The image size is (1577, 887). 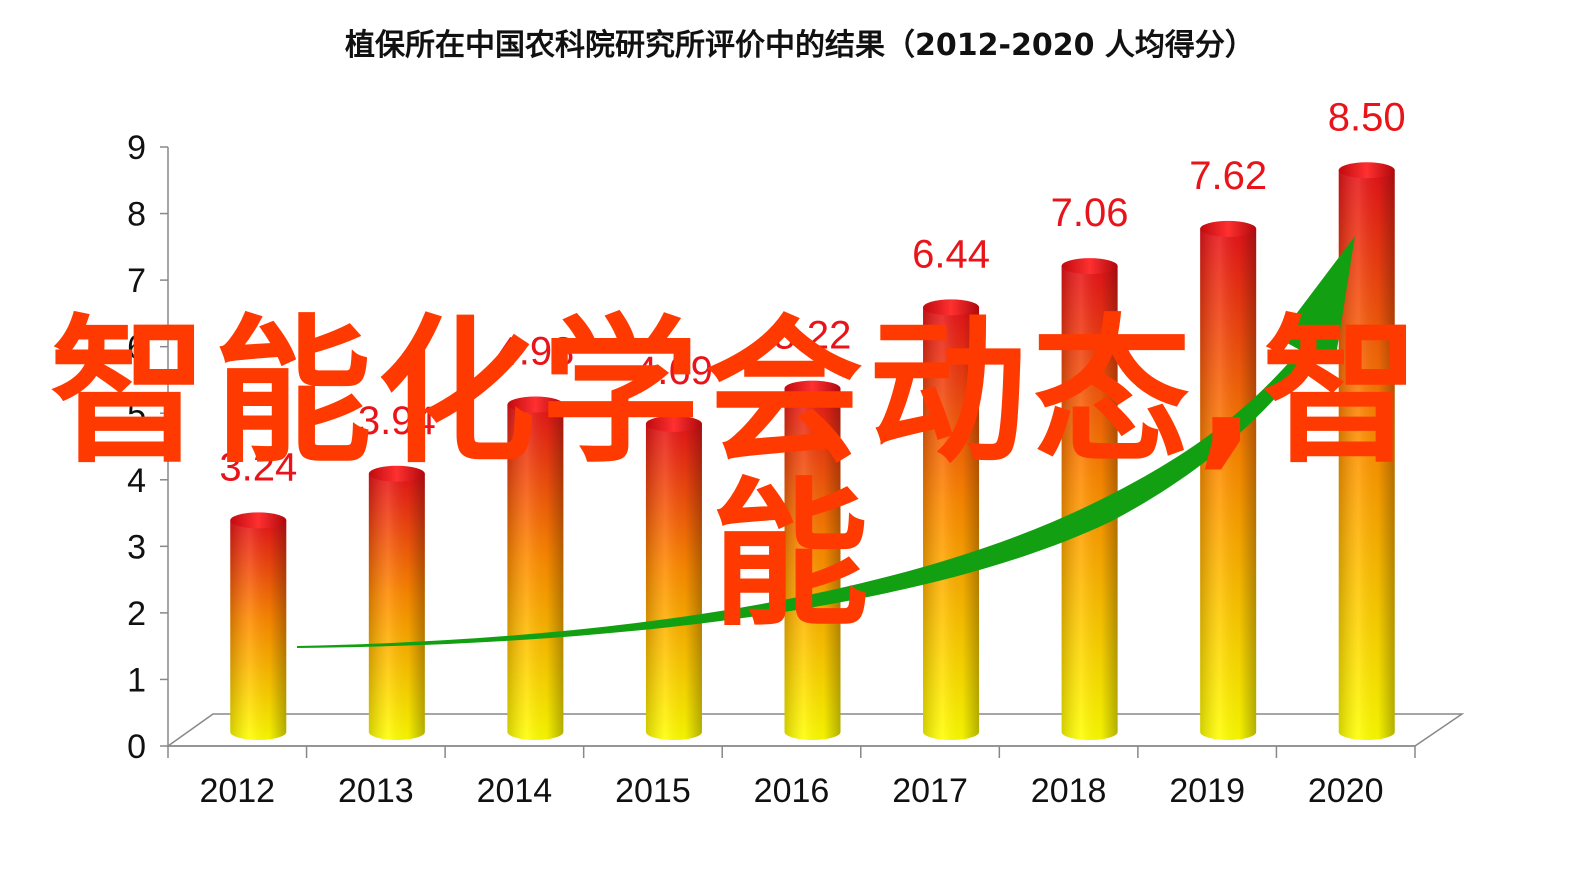 I want to click on x-tick-label: 2013, so click(x=376, y=791).